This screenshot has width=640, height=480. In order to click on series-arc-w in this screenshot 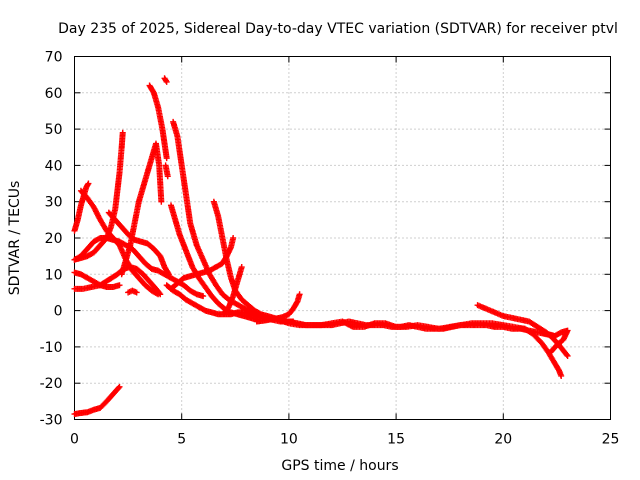, I will do `click(543, 352)`.